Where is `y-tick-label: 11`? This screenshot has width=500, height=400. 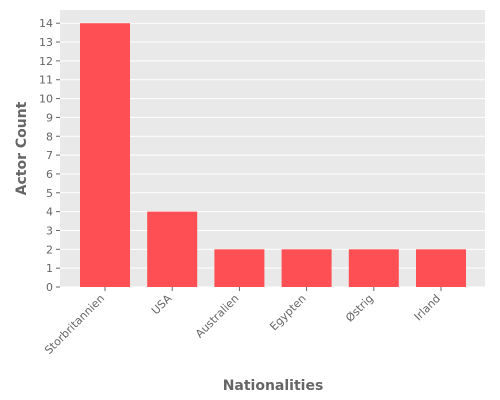
y-tick-label: 11 is located at coordinates (46, 80).